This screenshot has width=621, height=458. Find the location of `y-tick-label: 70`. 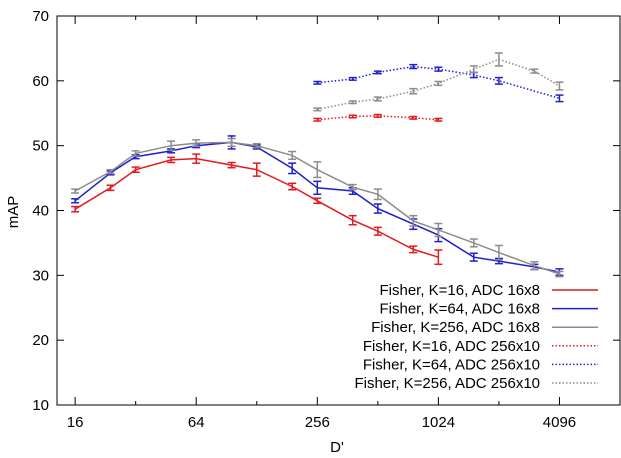

y-tick-label: 70 is located at coordinates (40, 16).